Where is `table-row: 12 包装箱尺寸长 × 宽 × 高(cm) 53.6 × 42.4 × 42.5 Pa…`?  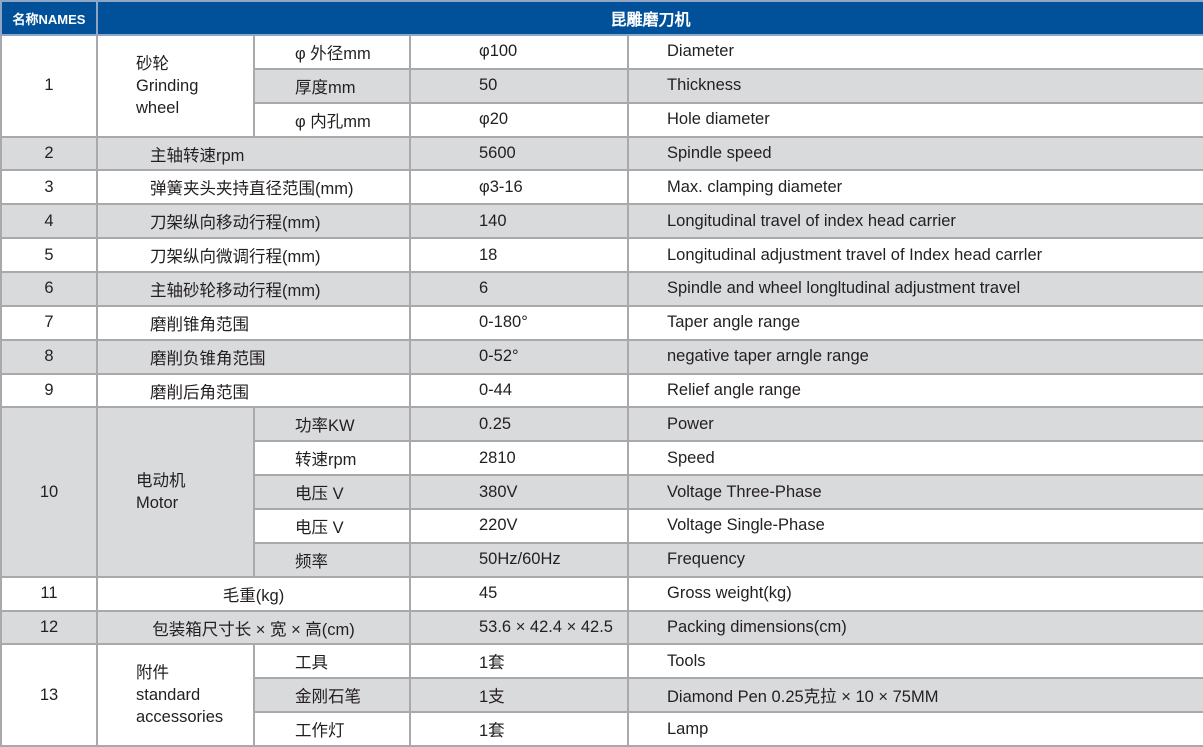 table-row: 12 包装箱尺寸长 × 宽 × 高(cm) 53.6 × 42.4 × 42.5 Pa… is located at coordinates (601, 627).